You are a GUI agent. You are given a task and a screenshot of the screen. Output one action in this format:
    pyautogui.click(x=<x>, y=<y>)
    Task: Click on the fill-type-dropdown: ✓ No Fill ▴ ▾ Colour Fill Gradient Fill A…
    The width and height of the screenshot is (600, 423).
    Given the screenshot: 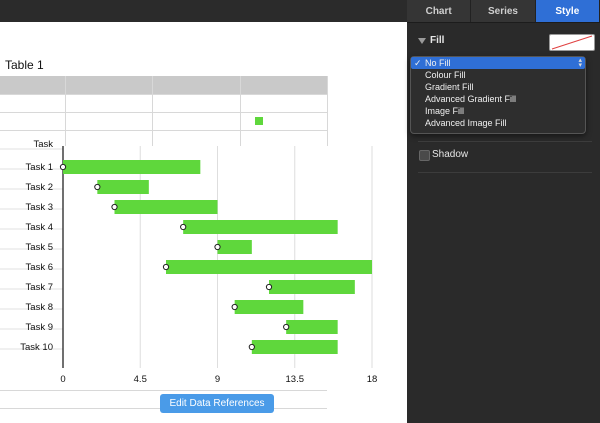 What is the action you would take?
    pyautogui.click(x=498, y=95)
    